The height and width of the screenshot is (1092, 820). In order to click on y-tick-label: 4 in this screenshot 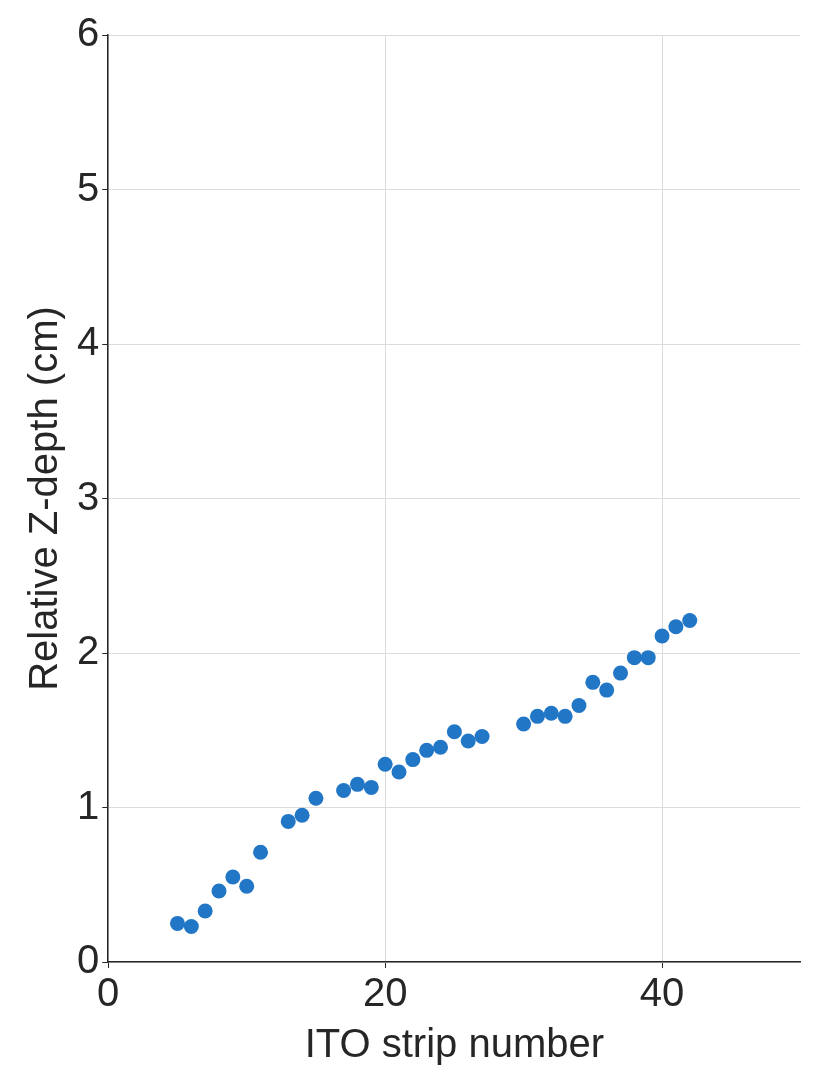, I will do `click(88, 341)`.